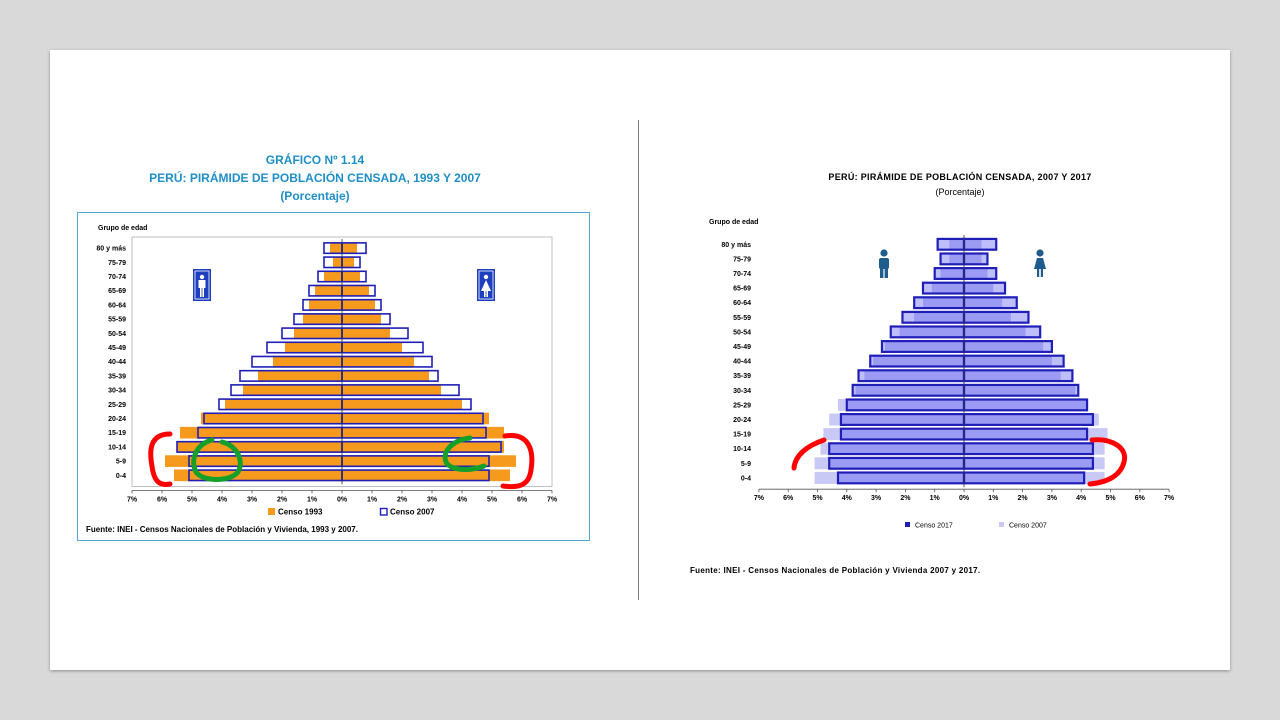 This screenshot has height=720, width=1280. I want to click on icon-border, so click(202, 285).